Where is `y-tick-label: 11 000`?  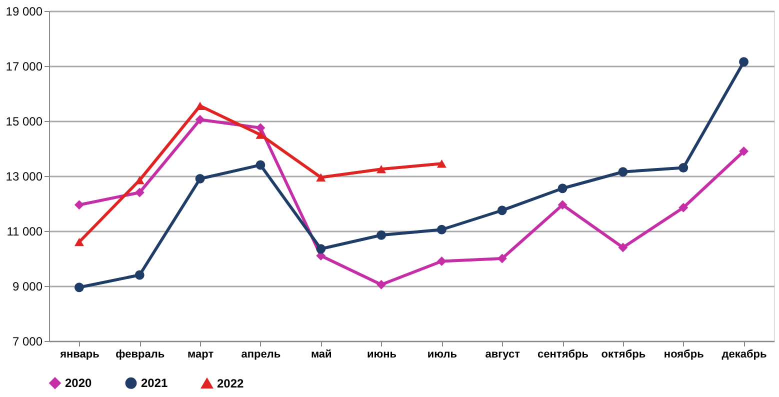 y-tick-label: 11 000 is located at coordinates (24, 231).